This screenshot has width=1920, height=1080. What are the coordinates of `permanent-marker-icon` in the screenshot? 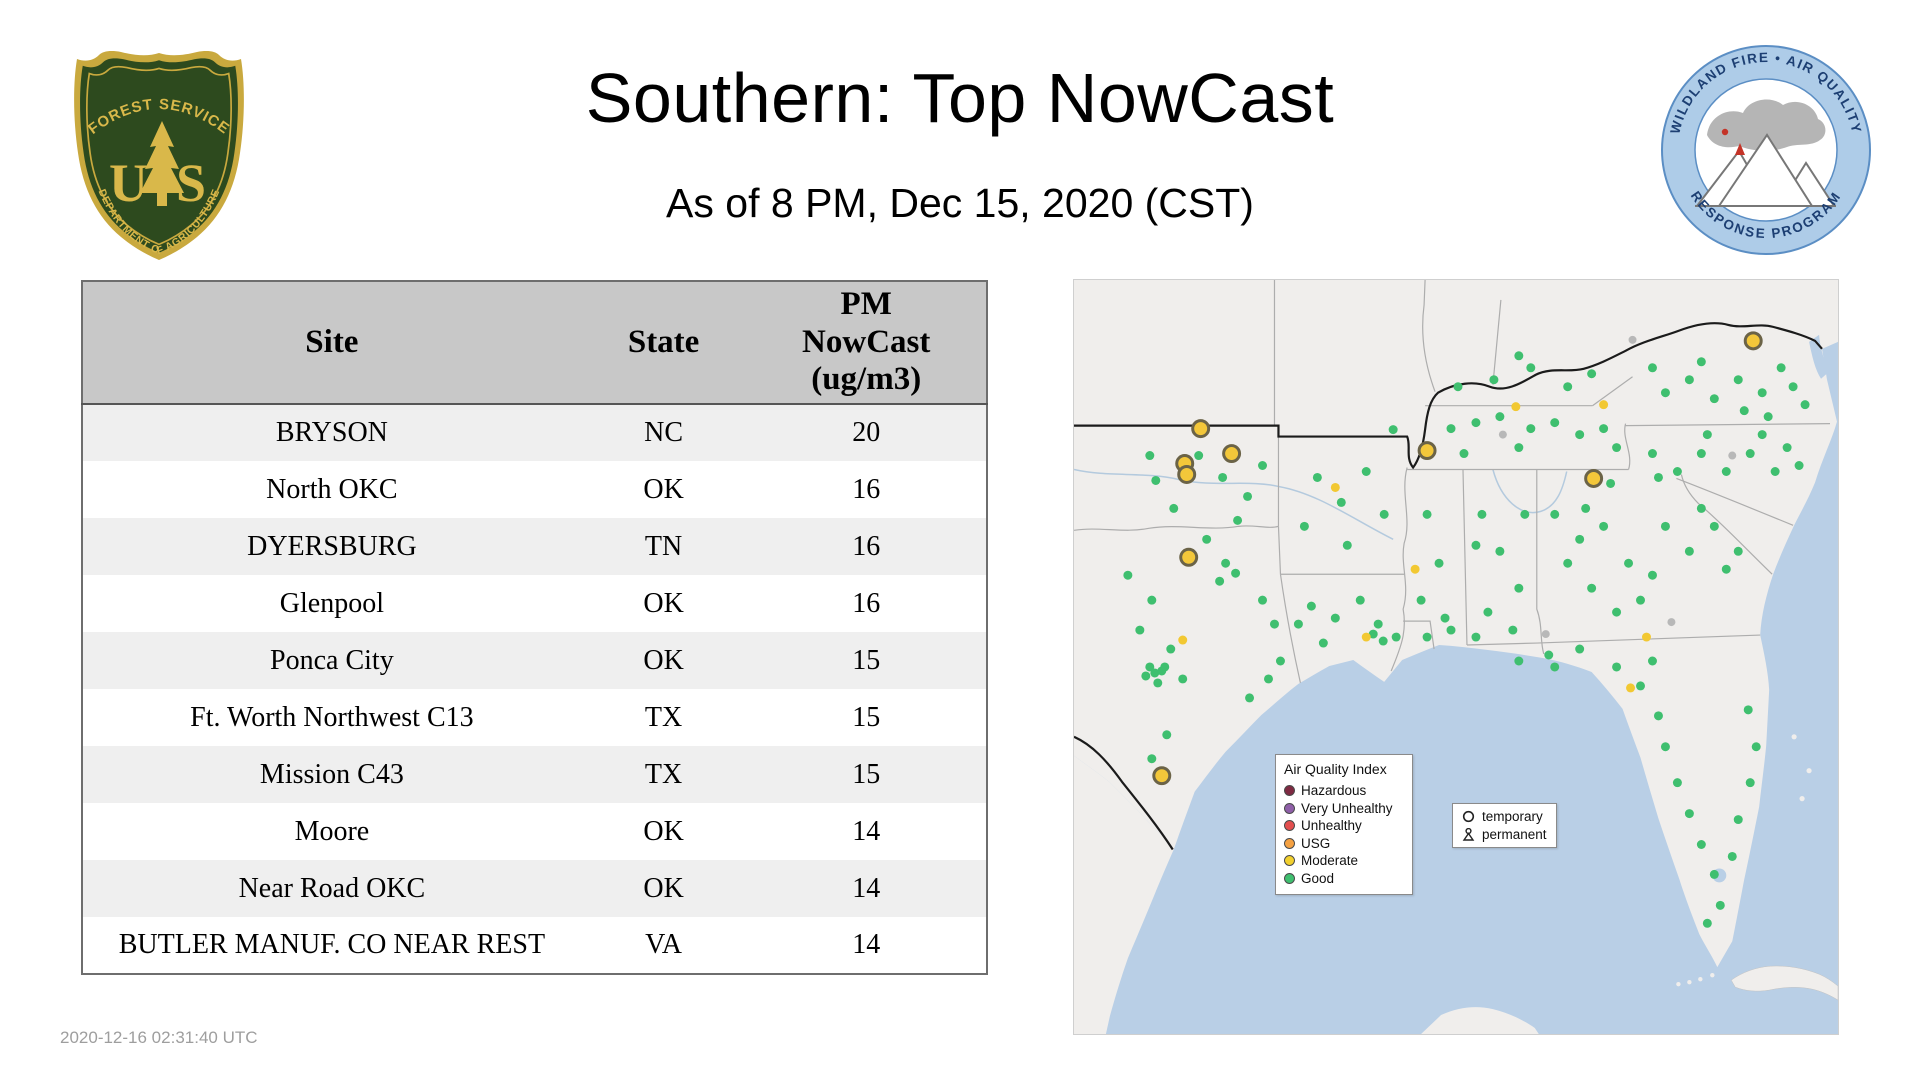 It's located at (1468, 834).